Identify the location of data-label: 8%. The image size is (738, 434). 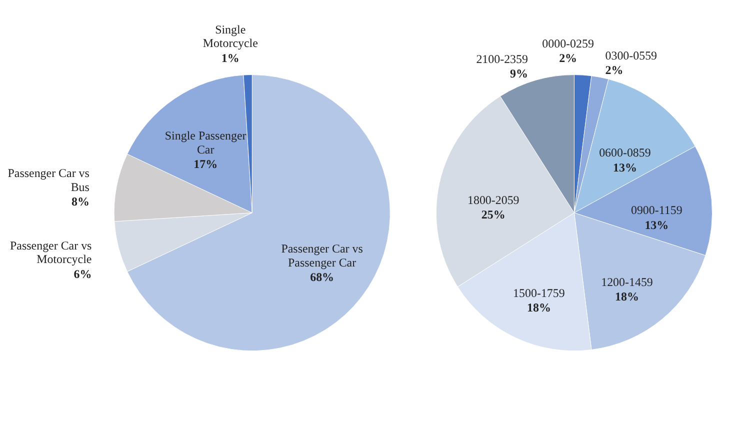
(80, 201).